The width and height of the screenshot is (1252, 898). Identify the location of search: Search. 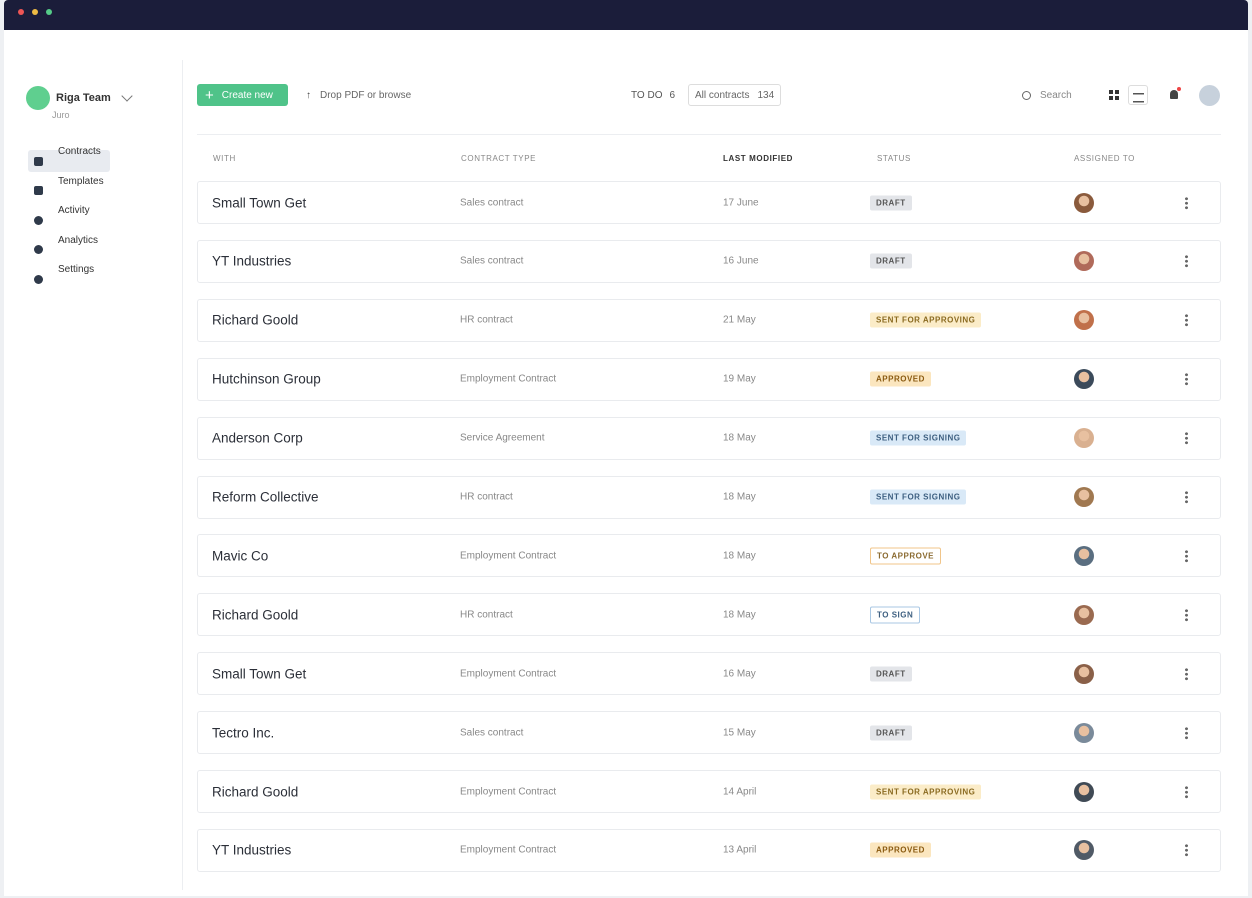
(1047, 95).